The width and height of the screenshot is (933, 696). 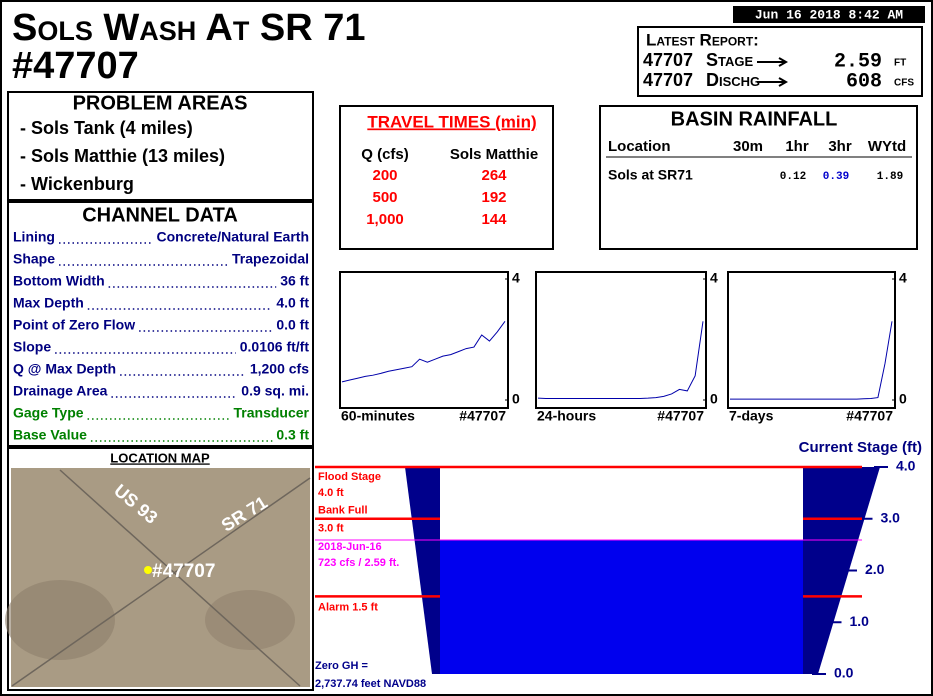 I want to click on column-header: 1hr, so click(x=797, y=146).